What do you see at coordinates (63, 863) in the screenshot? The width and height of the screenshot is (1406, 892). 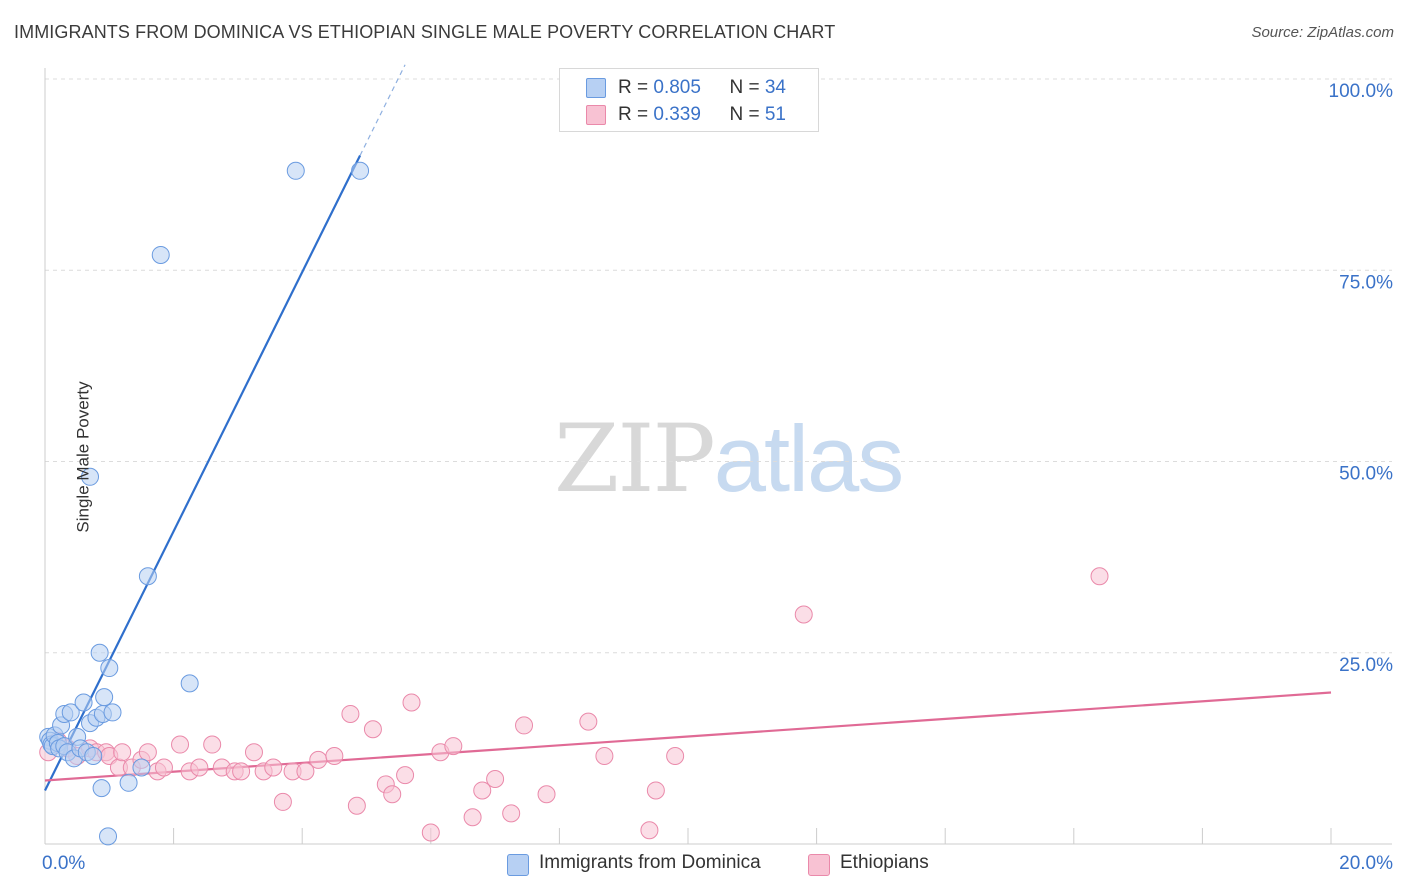 I see `x-tick-label: 0.0%` at bounding box center [63, 863].